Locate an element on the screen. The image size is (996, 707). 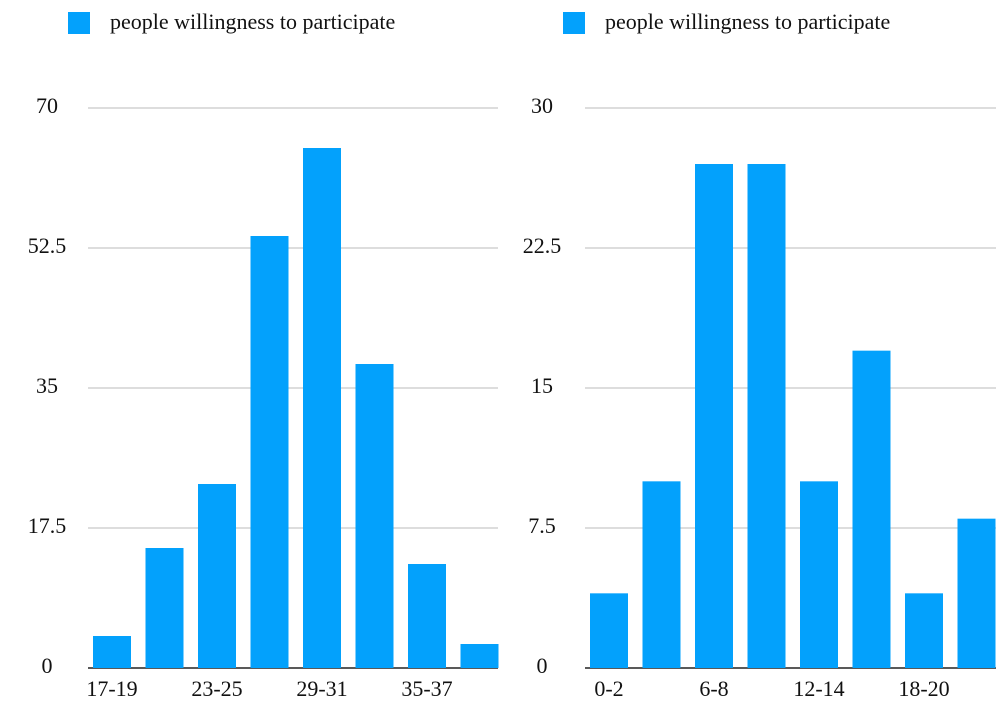
x-tick-label: 29-31 is located at coordinates (321, 688).